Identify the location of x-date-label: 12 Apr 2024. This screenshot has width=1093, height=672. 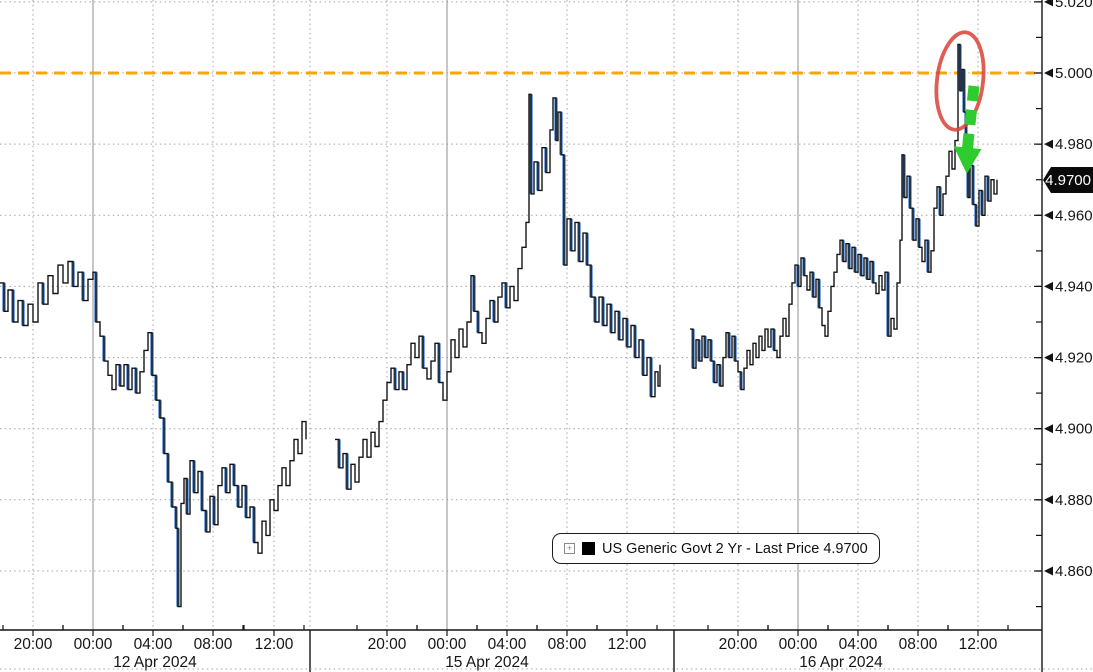
(155, 662).